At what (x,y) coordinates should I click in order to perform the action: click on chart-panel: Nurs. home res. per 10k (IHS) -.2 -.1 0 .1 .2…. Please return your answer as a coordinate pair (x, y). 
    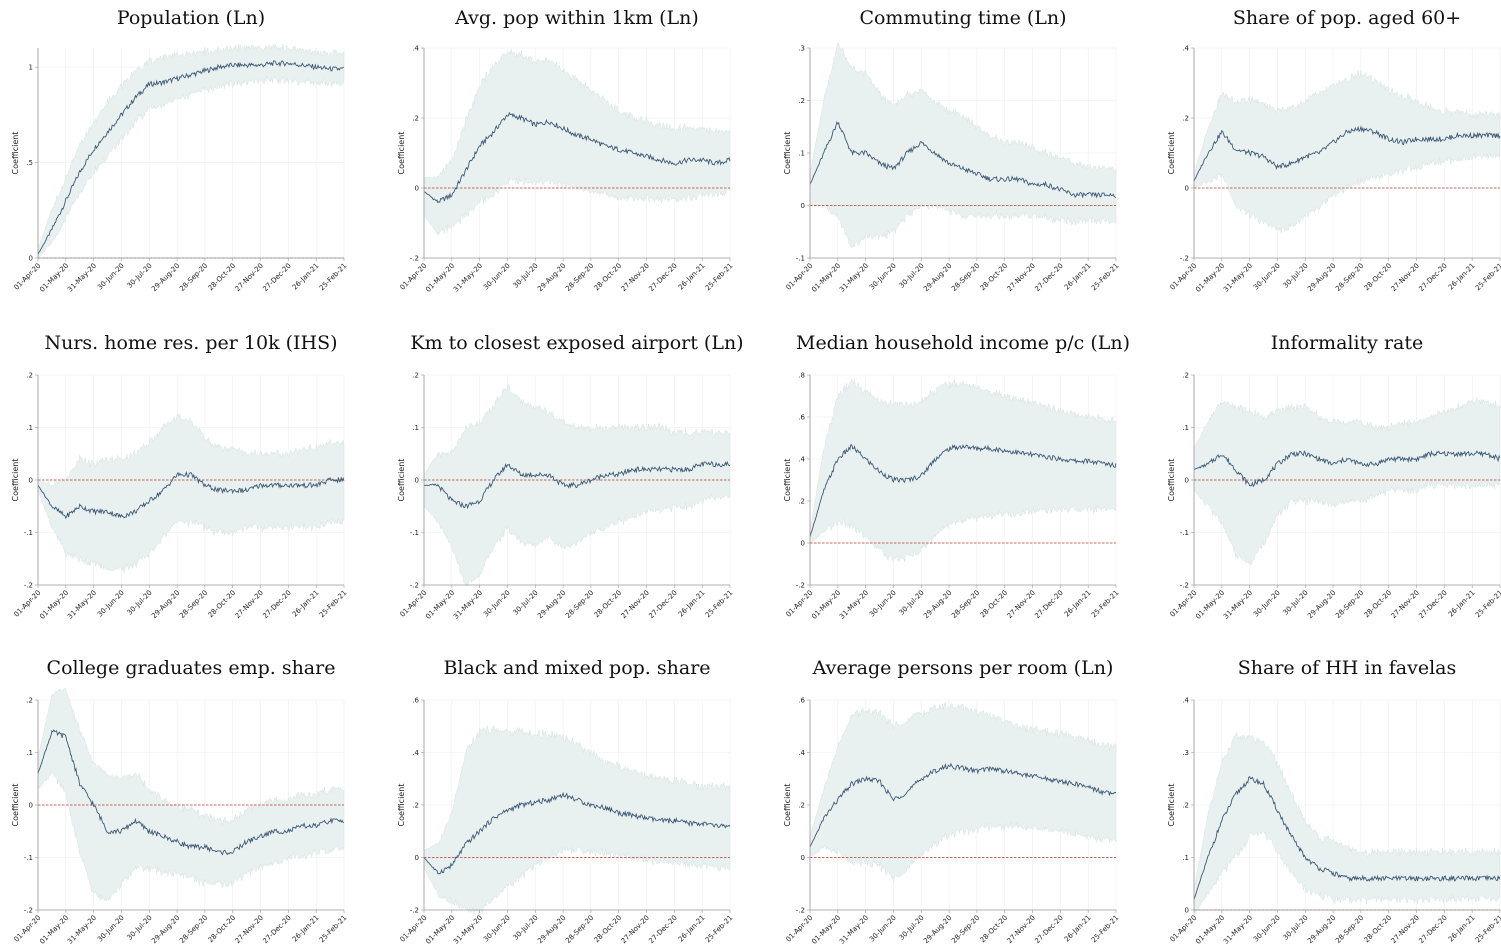
    Looking at the image, I should click on (179, 476).